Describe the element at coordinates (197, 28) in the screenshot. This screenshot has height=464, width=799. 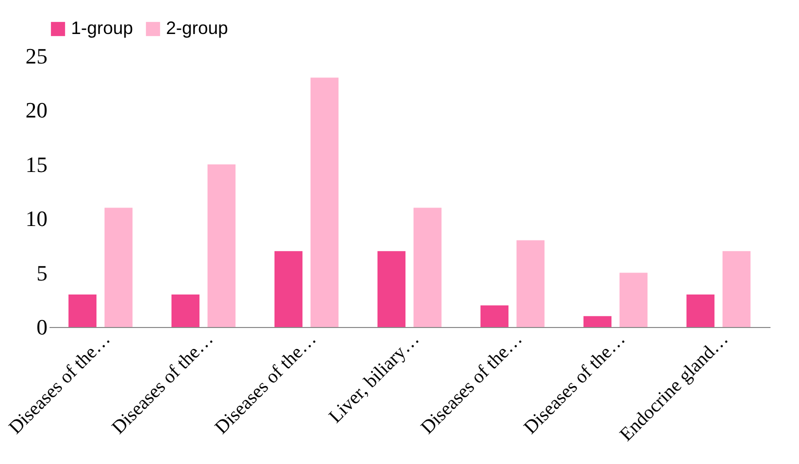
I see `legend-label: 2-group` at that location.